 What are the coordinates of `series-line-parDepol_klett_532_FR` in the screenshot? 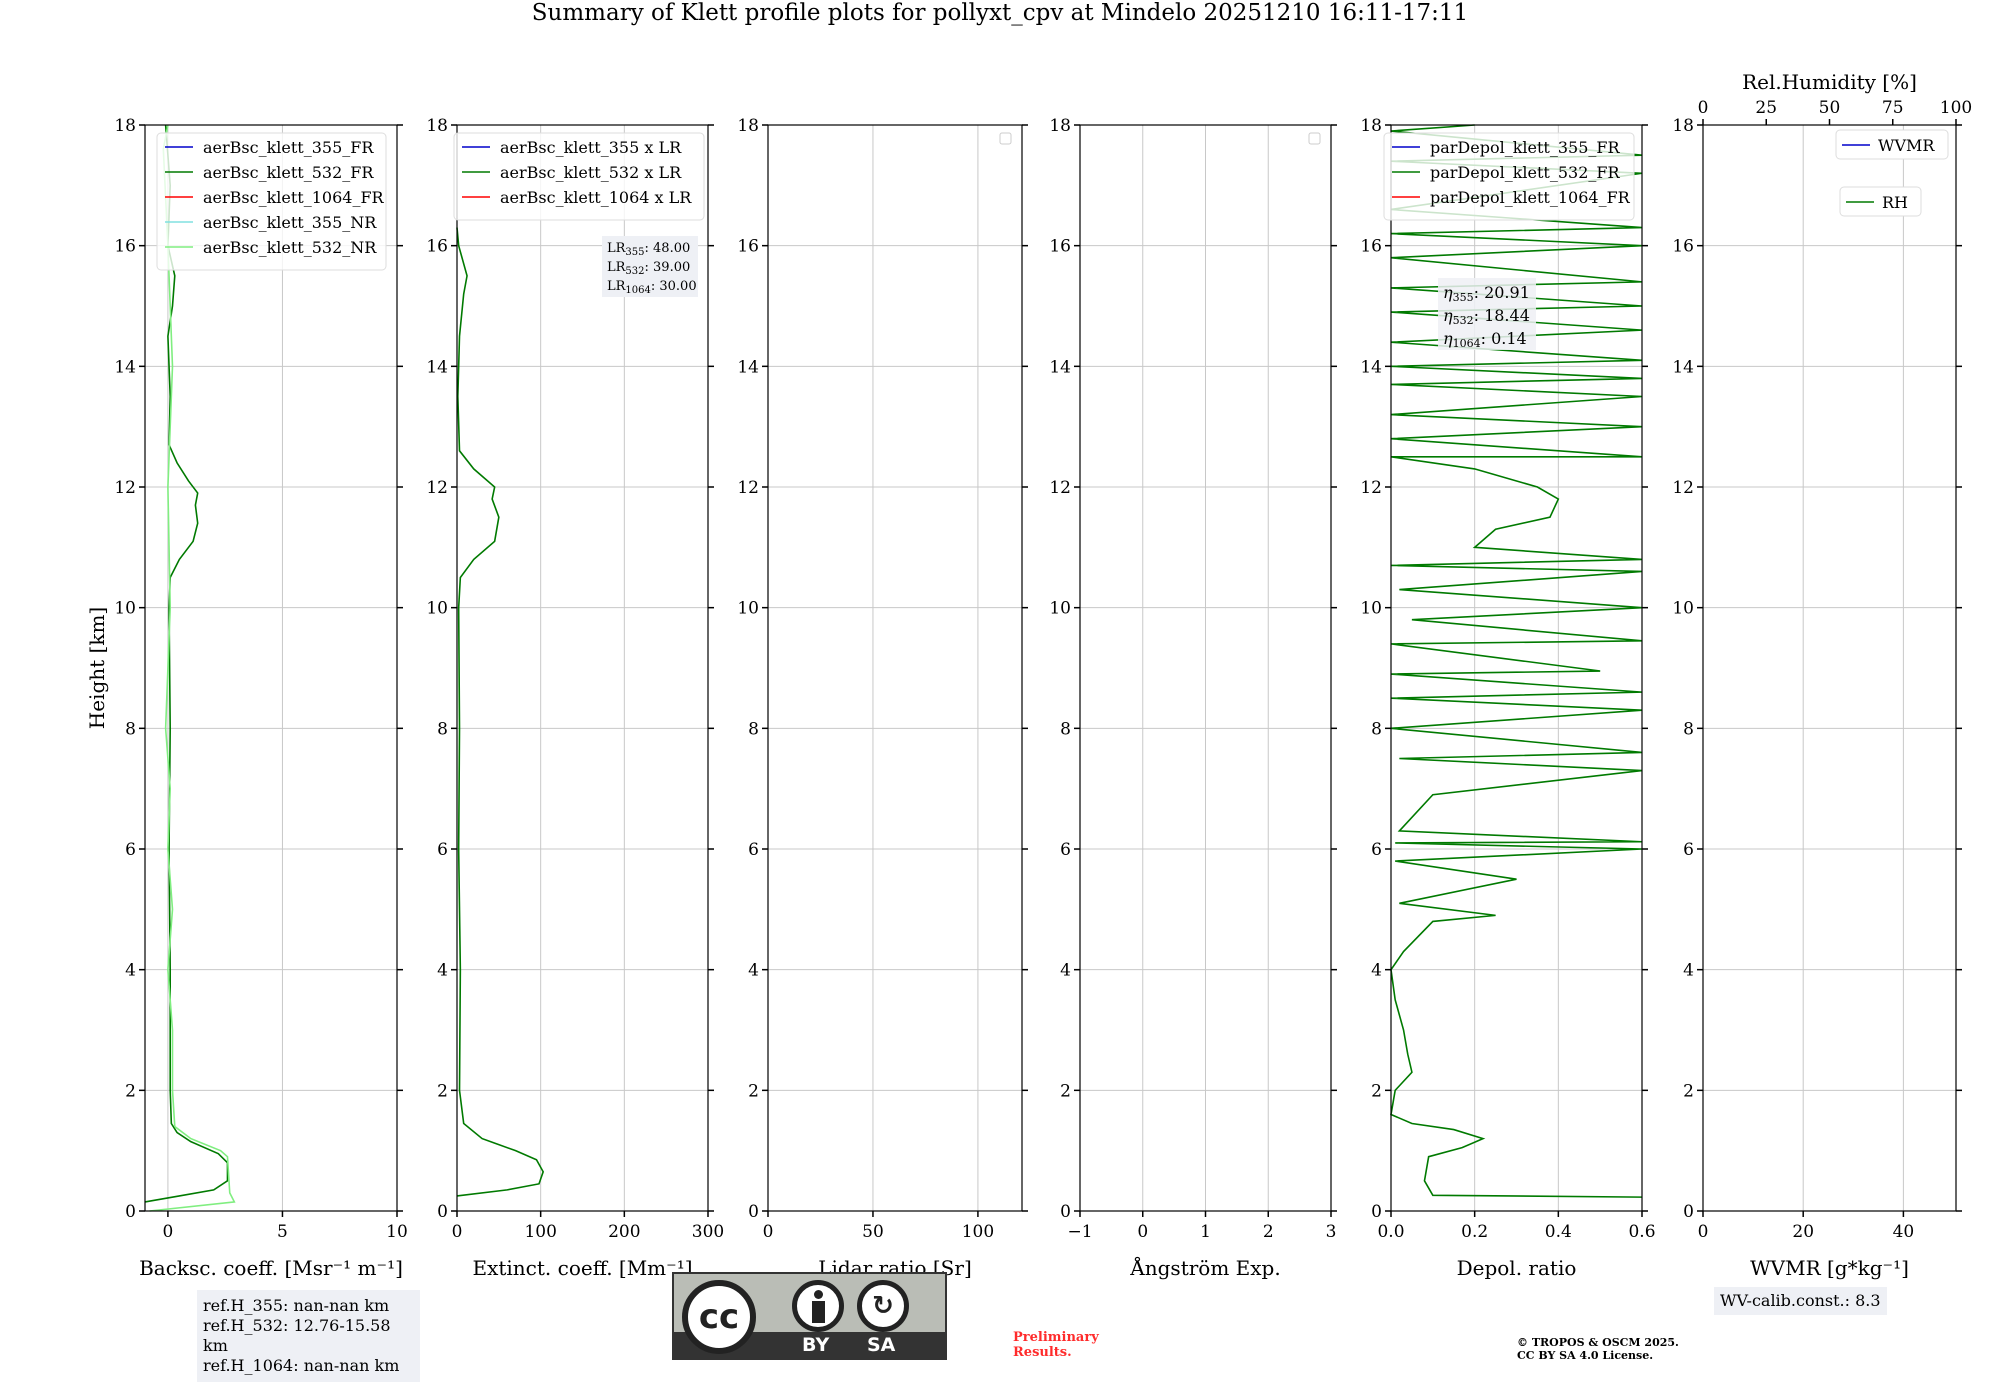 It's located at (1516, 661).